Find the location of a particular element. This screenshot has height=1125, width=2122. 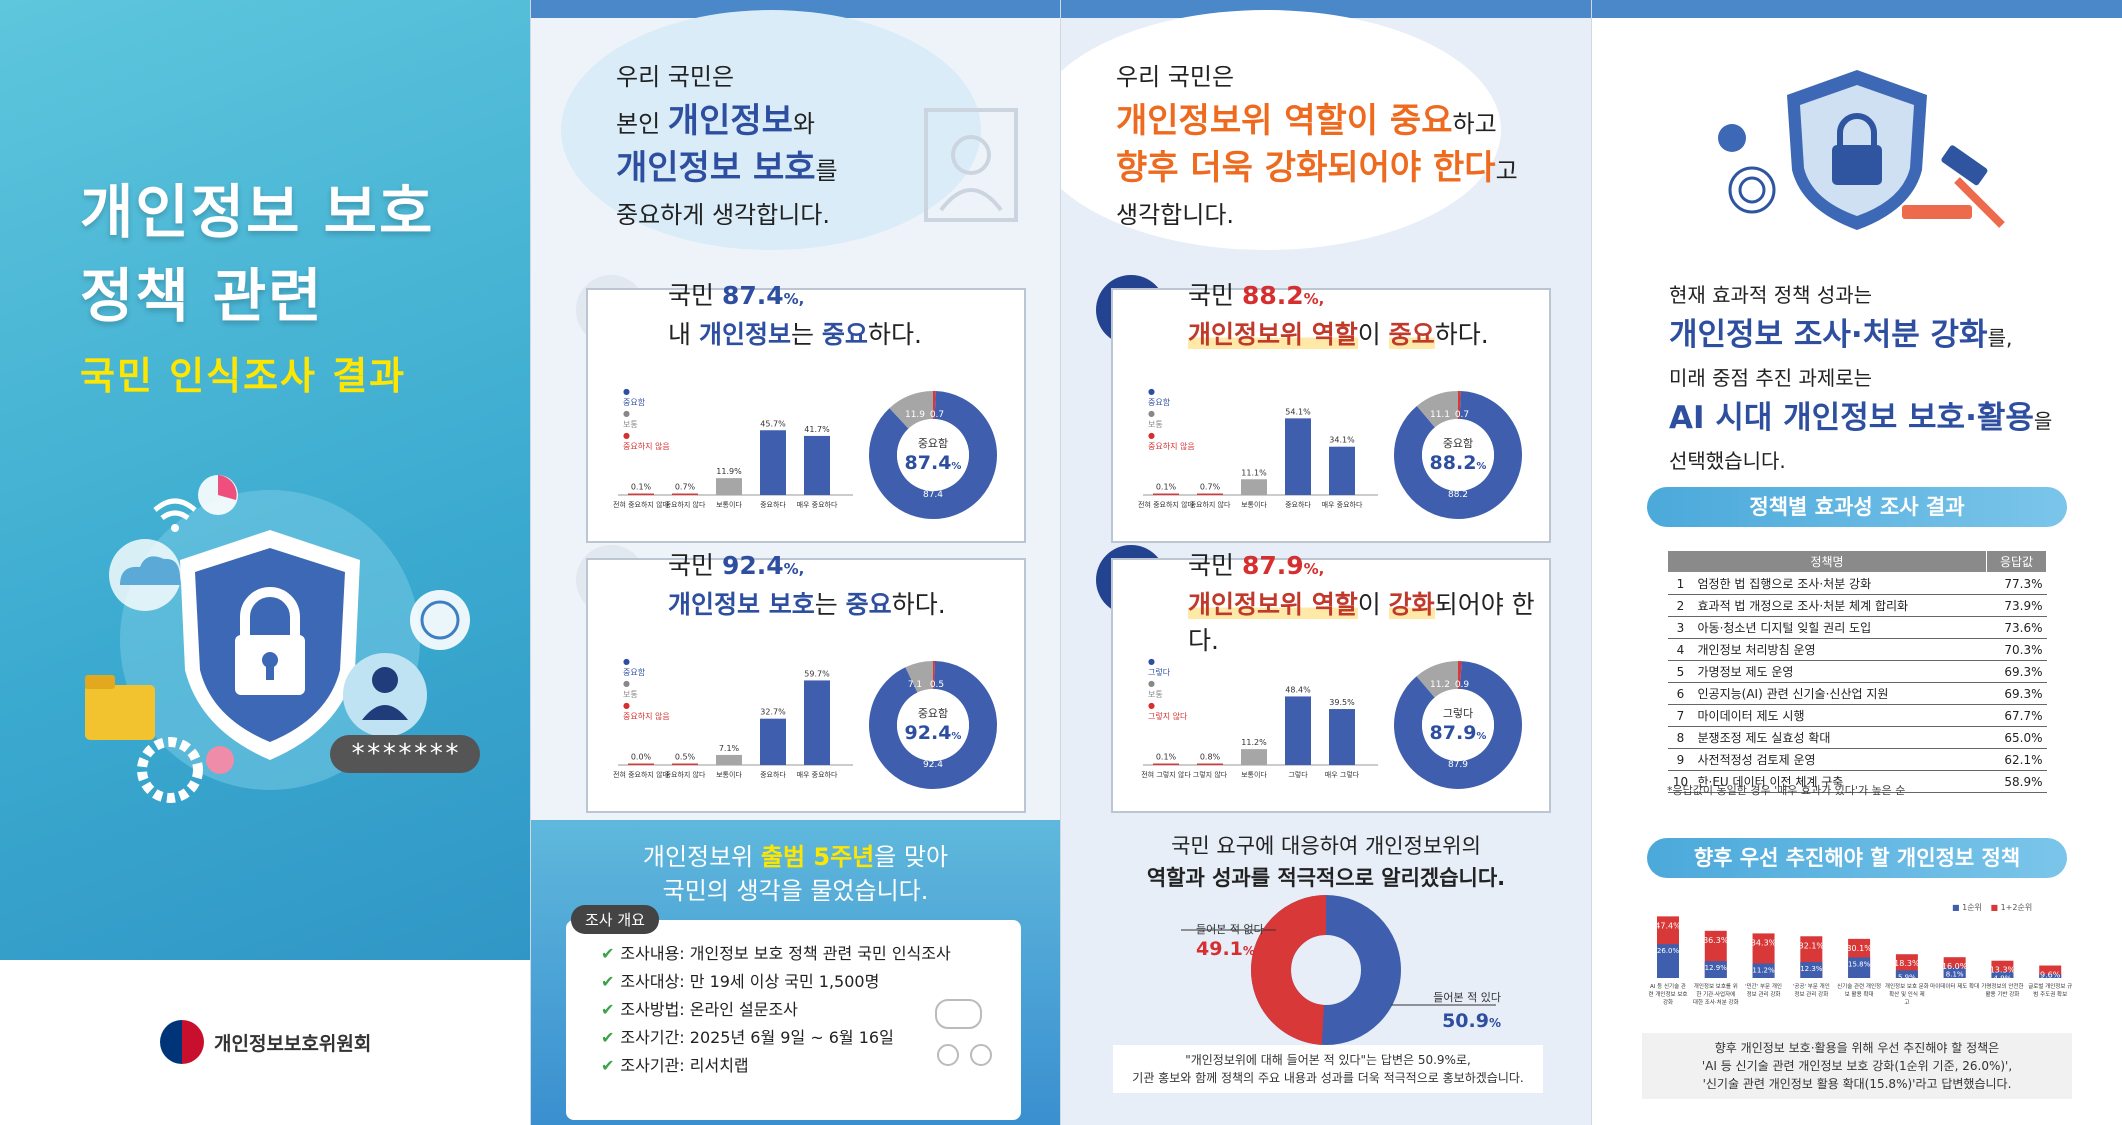

user-icon is located at coordinates (385, 695).